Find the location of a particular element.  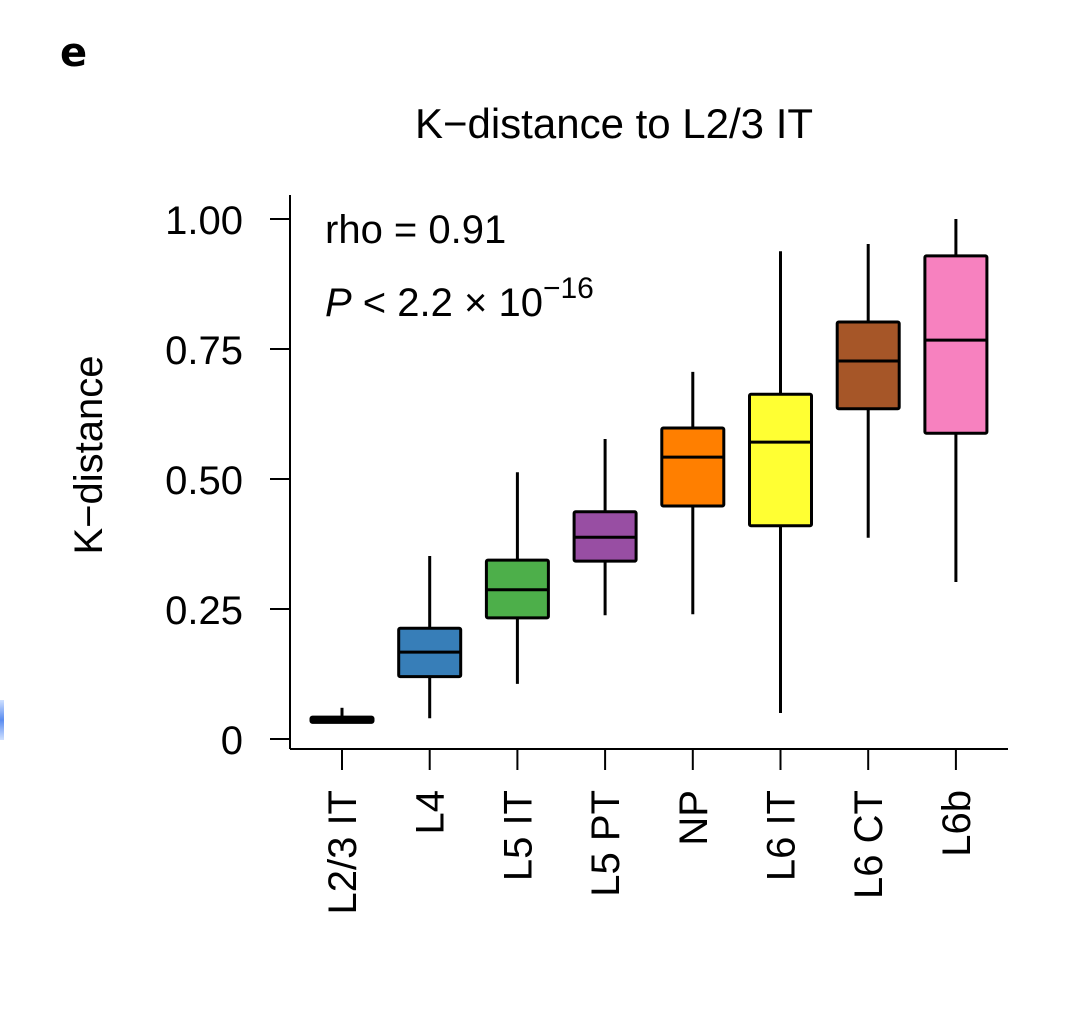

p-exponent: −16 is located at coordinates (568, 288).